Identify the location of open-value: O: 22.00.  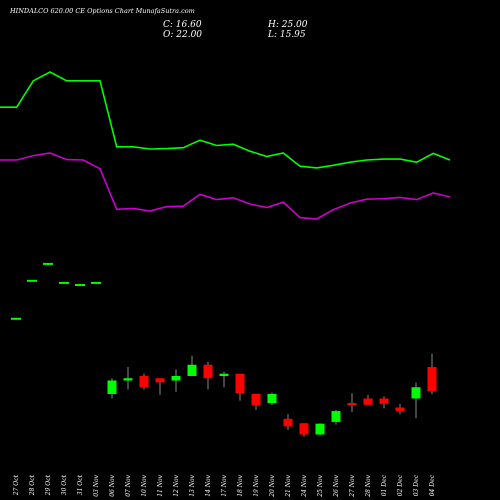
(183, 35).